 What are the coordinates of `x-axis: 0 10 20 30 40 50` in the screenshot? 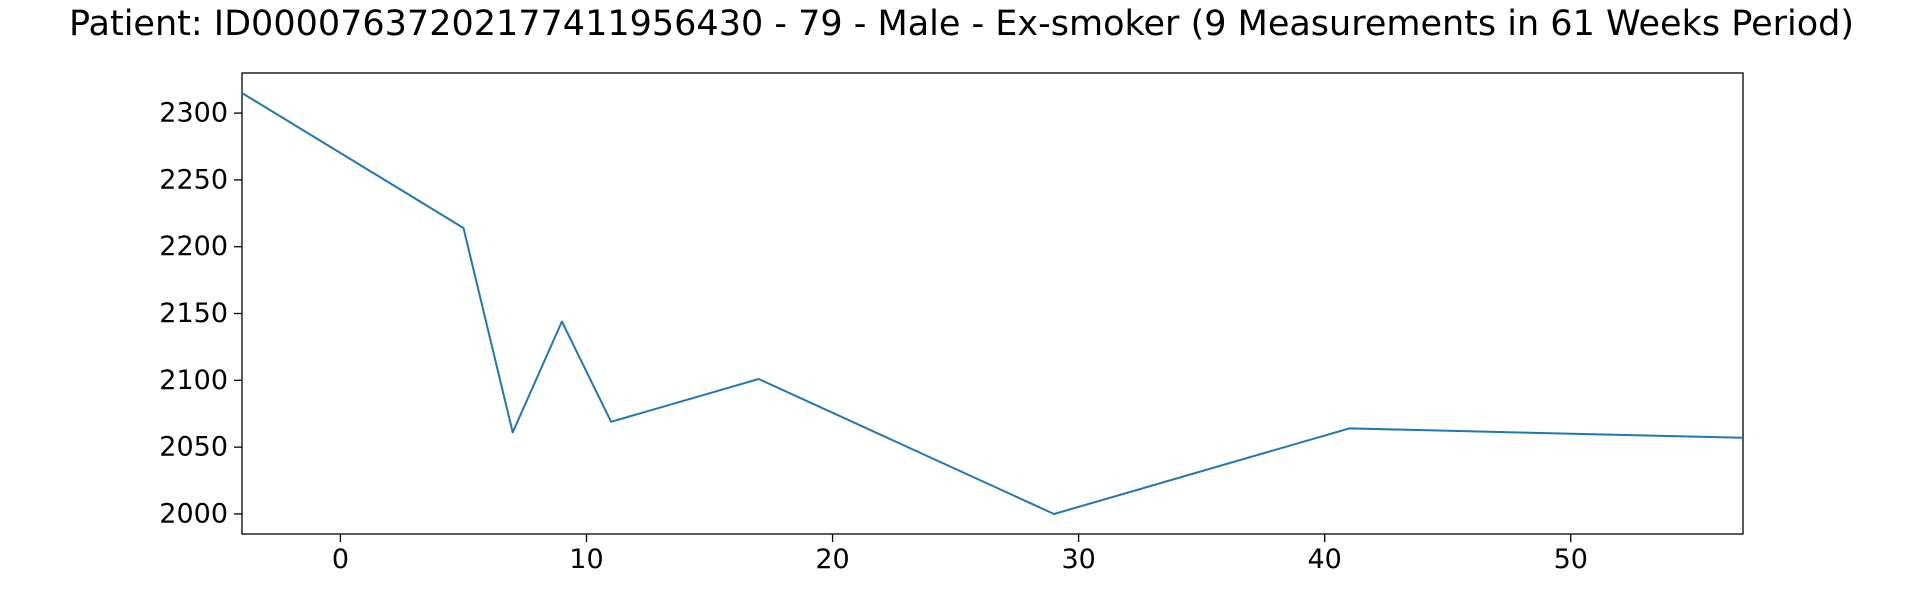 It's located at (960, 554).